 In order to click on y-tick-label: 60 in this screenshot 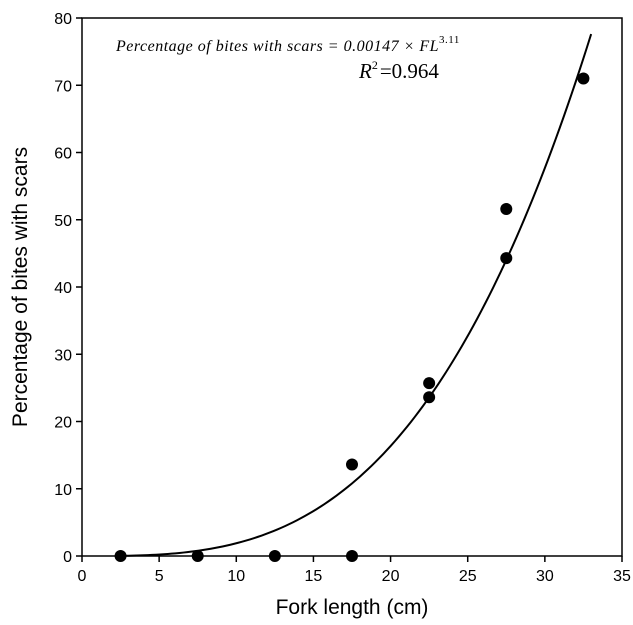, I will do `click(63, 154)`.